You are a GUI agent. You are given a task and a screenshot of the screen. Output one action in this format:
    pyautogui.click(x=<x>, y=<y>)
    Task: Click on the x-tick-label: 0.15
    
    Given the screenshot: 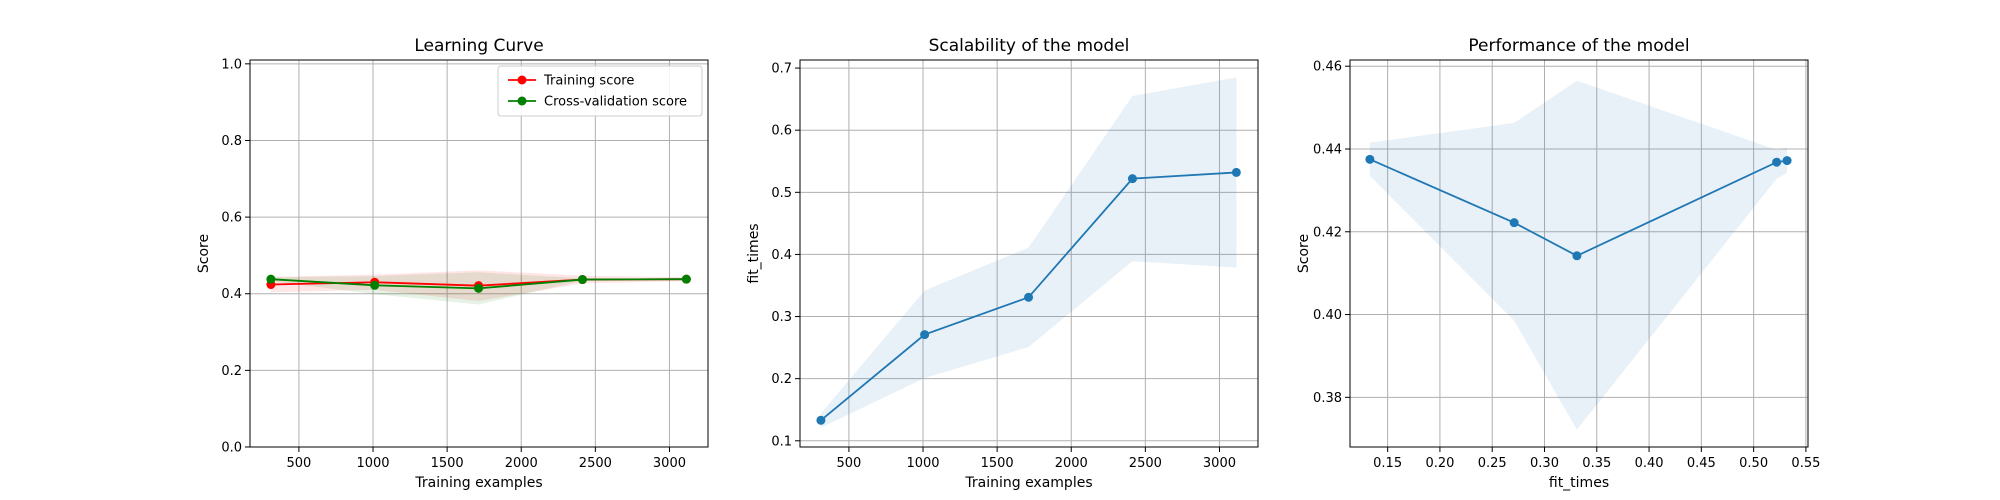 What is the action you would take?
    pyautogui.click(x=1387, y=463)
    